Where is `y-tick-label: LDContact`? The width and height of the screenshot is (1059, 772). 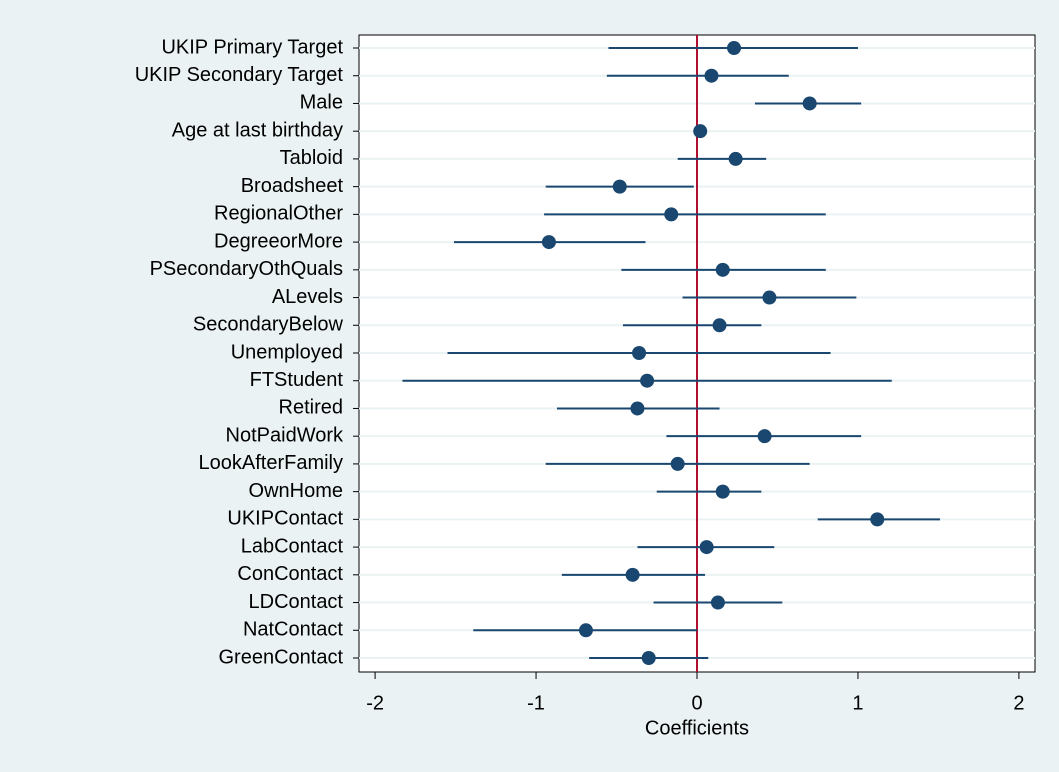 y-tick-label: LDContact is located at coordinates (296, 602).